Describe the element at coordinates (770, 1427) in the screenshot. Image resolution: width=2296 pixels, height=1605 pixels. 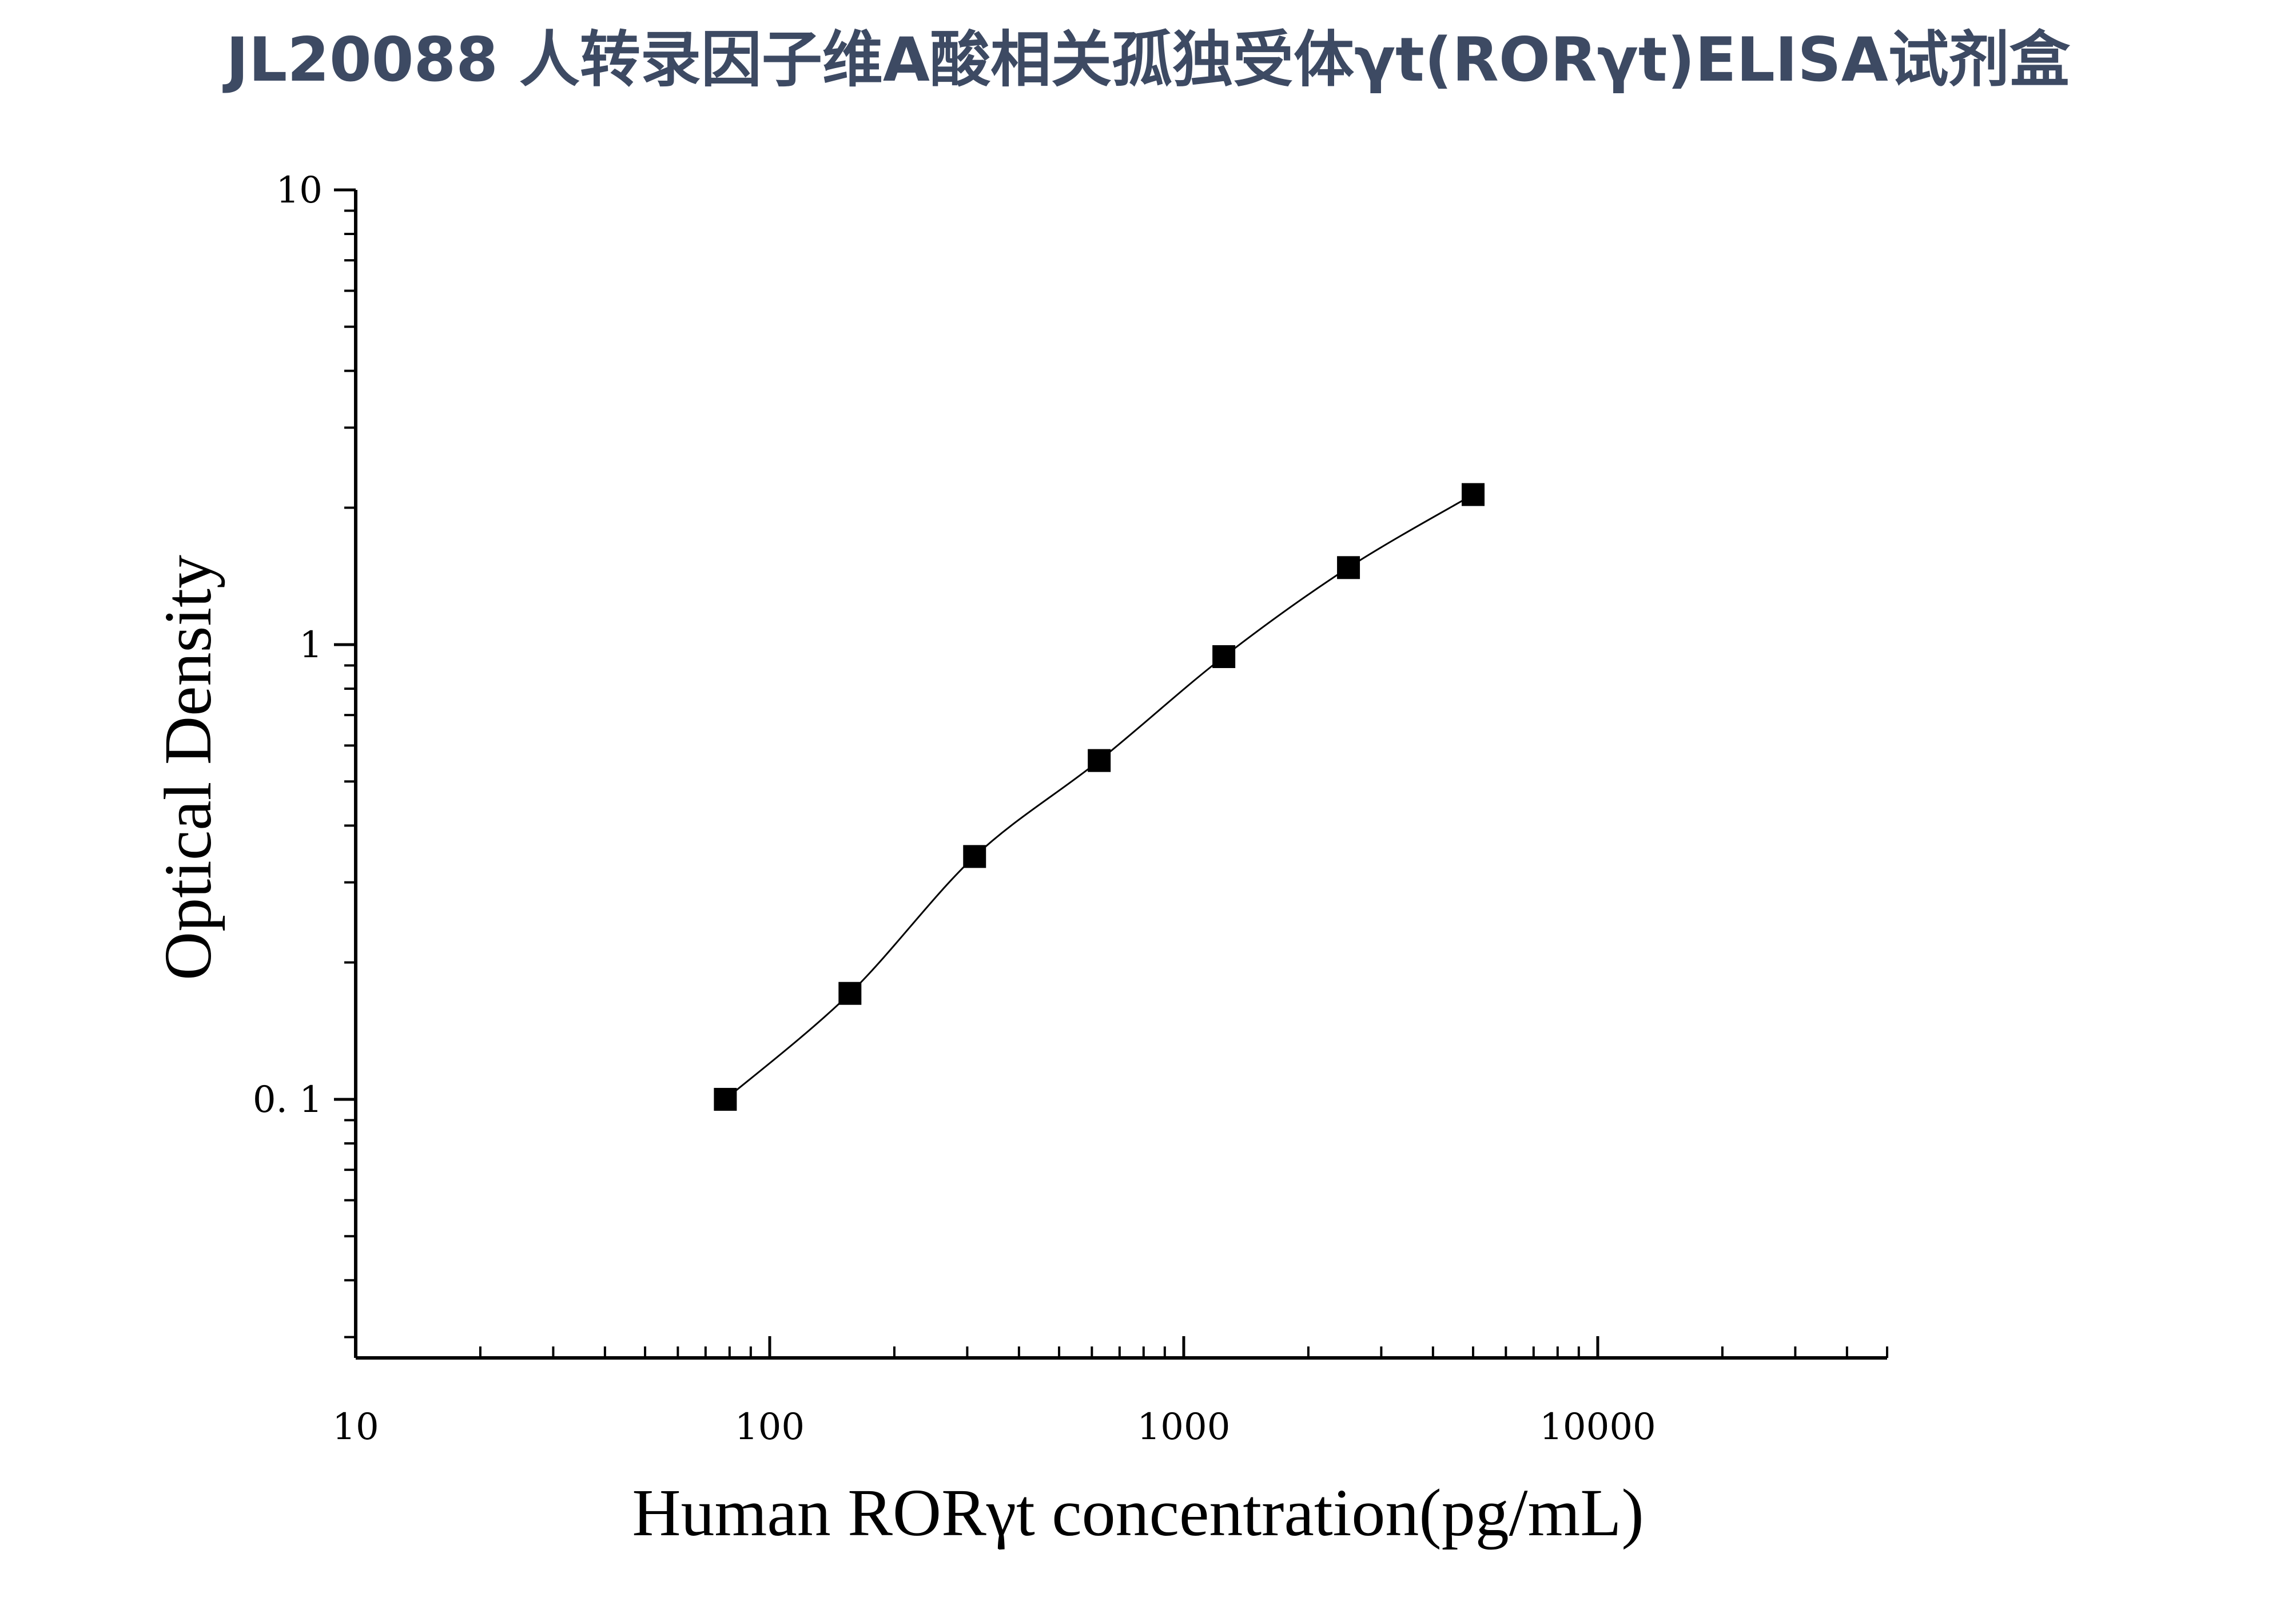
I see `x-tick-label: 100` at that location.